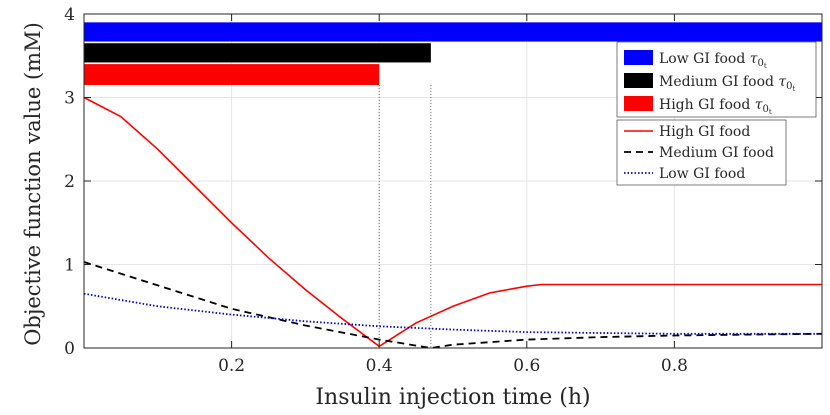  I want to click on optimal-time-bars, so click(453, 53).